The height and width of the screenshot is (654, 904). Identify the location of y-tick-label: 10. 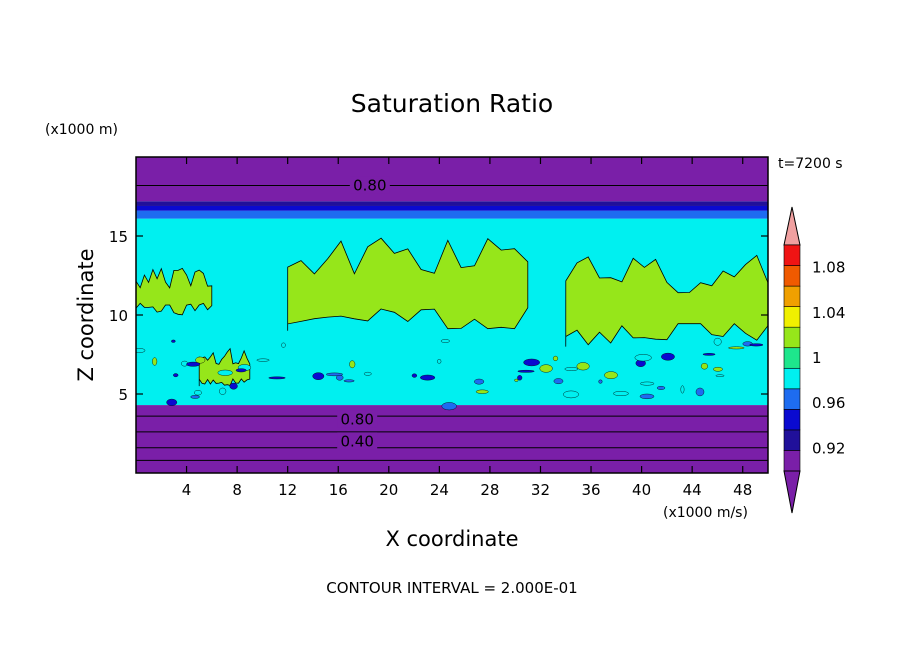
(118, 316).